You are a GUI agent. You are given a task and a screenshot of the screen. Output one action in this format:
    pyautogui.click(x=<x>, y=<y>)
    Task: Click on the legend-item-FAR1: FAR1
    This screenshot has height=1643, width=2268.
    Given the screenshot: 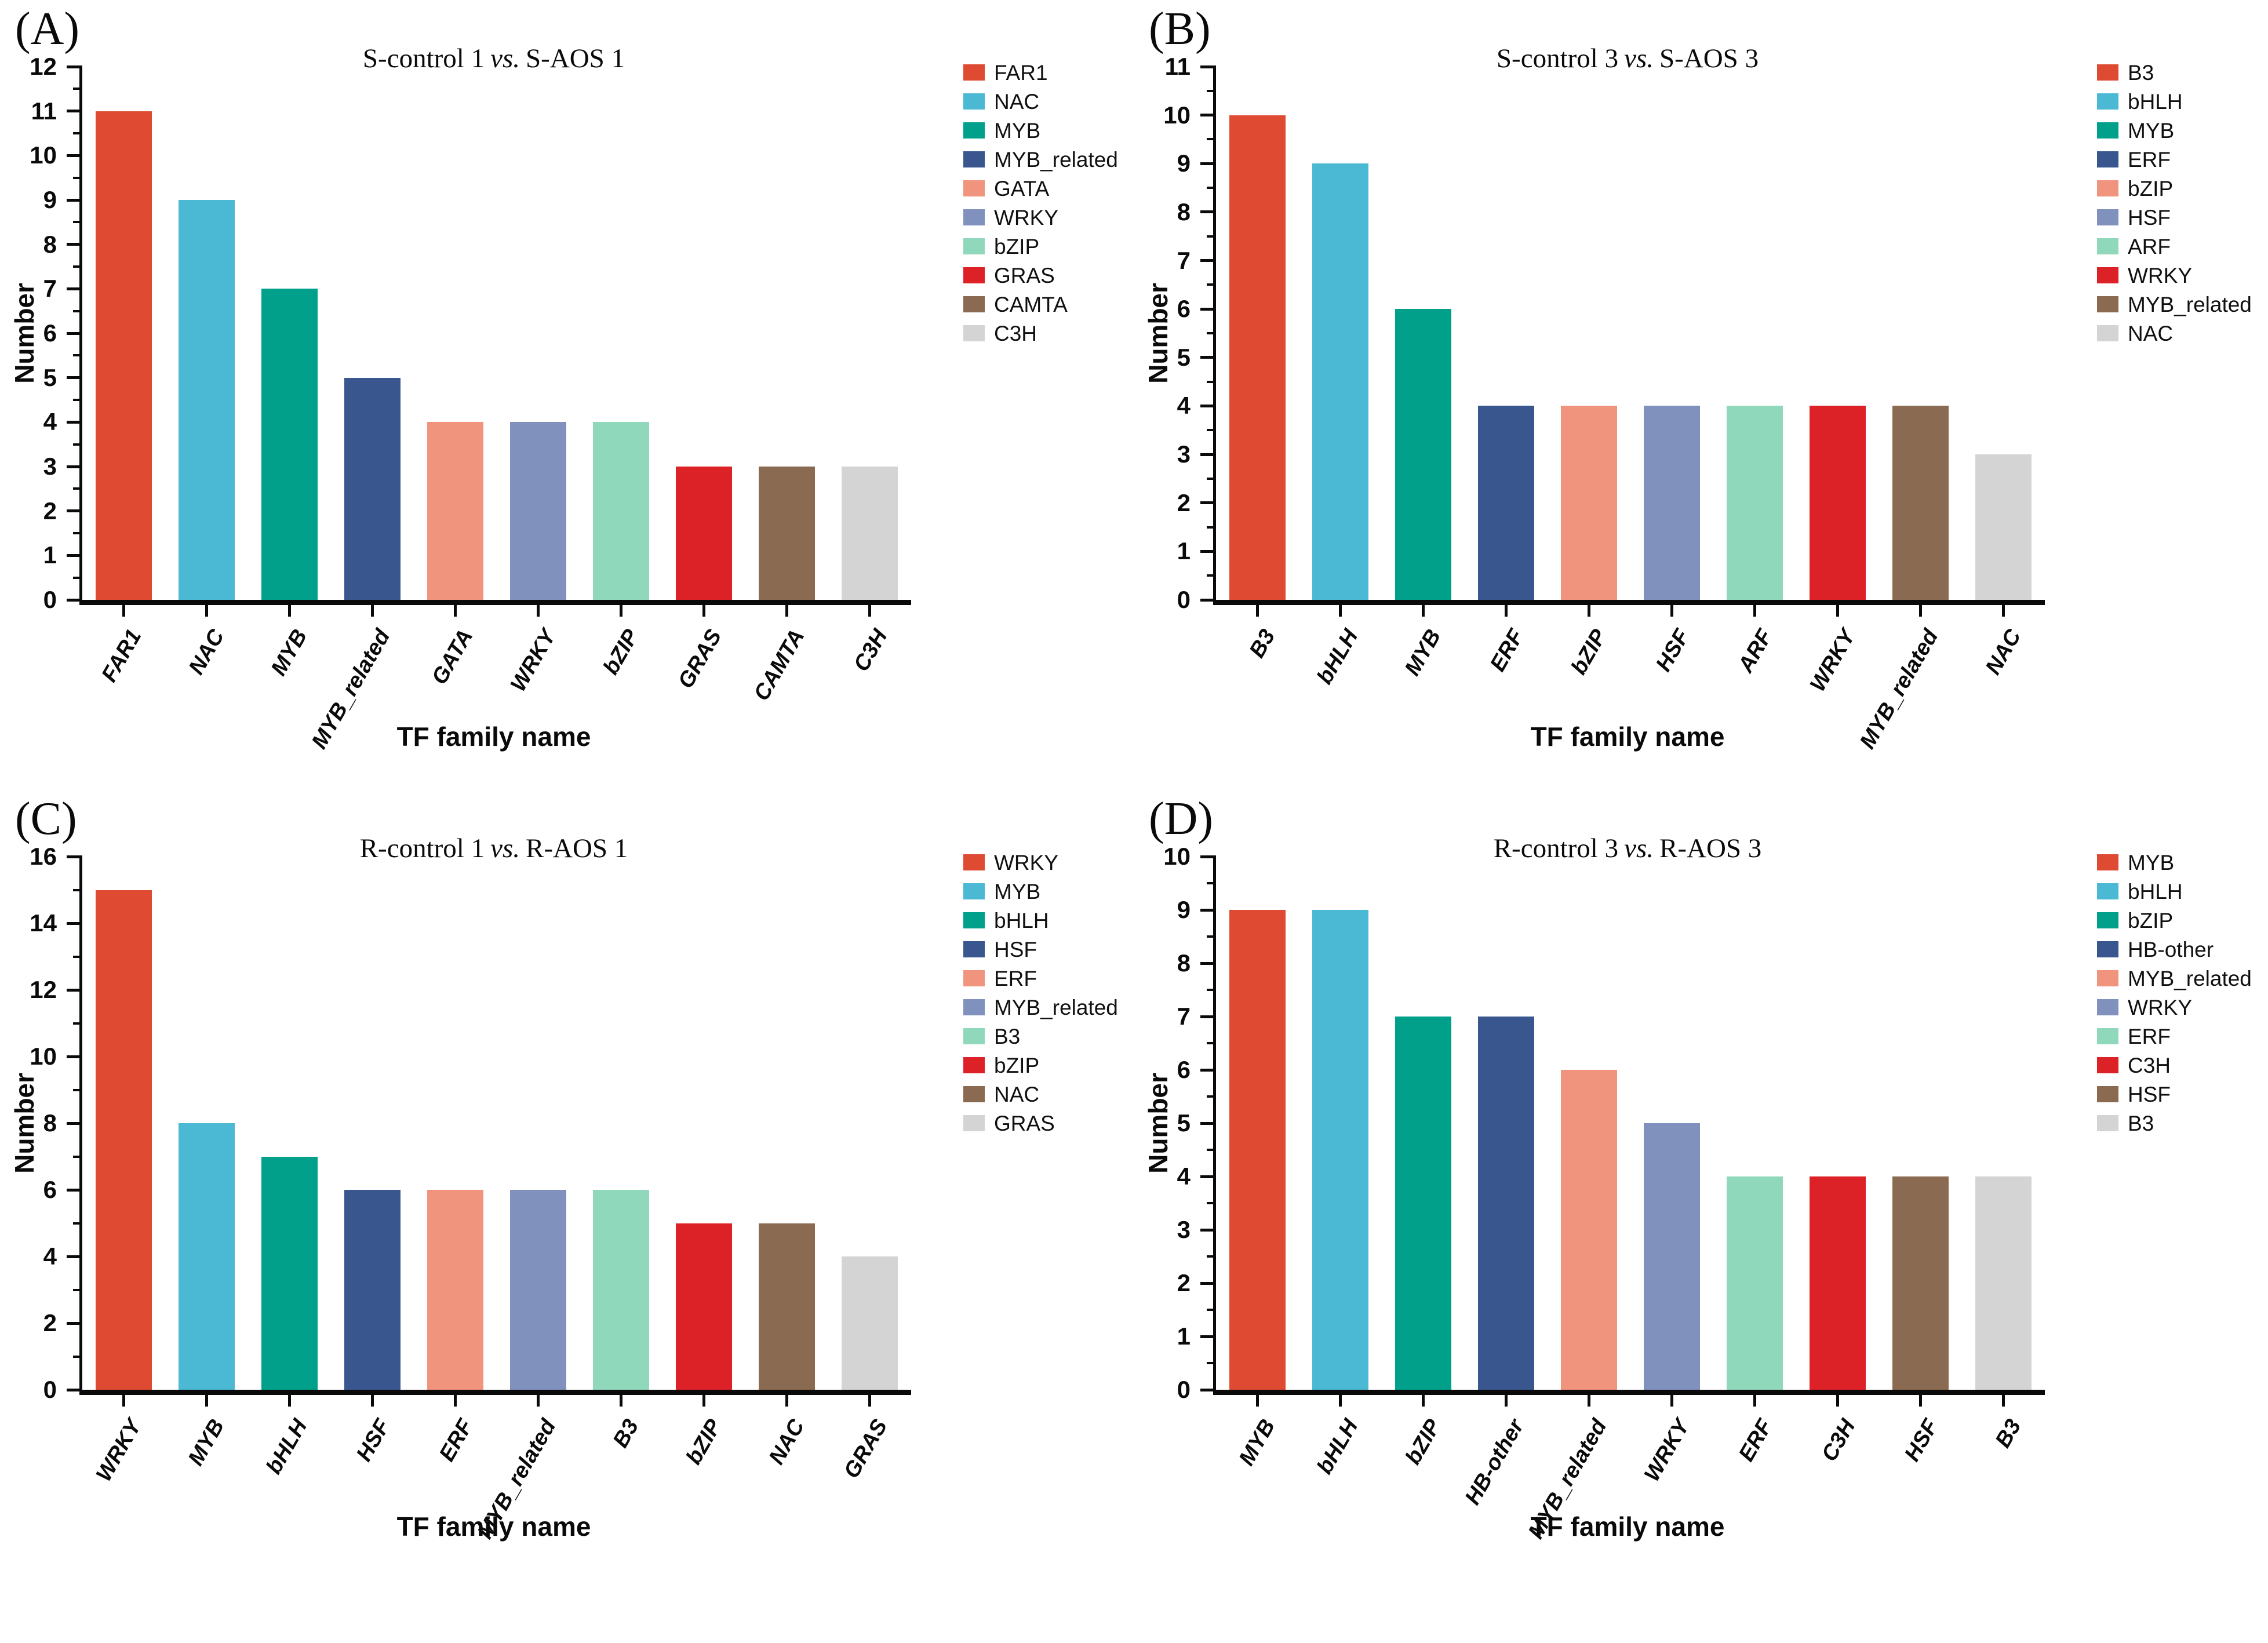 What is the action you would take?
    pyautogui.click(x=1040, y=72)
    